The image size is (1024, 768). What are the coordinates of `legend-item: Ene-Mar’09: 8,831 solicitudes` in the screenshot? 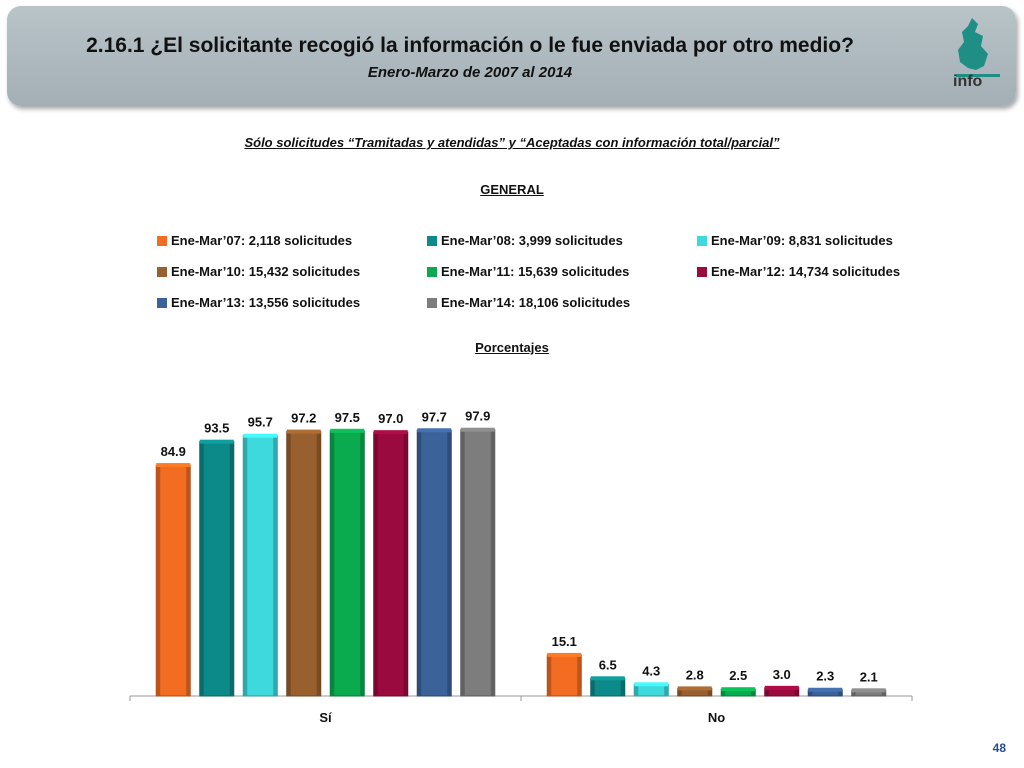 It's located at (795, 240).